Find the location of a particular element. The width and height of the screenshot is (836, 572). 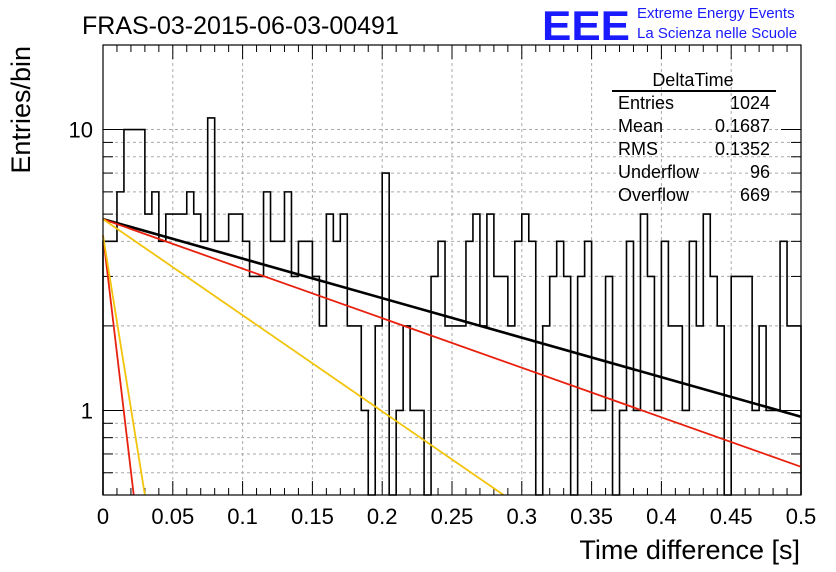

x-axis-label: Time difference [s] is located at coordinates (689, 550).